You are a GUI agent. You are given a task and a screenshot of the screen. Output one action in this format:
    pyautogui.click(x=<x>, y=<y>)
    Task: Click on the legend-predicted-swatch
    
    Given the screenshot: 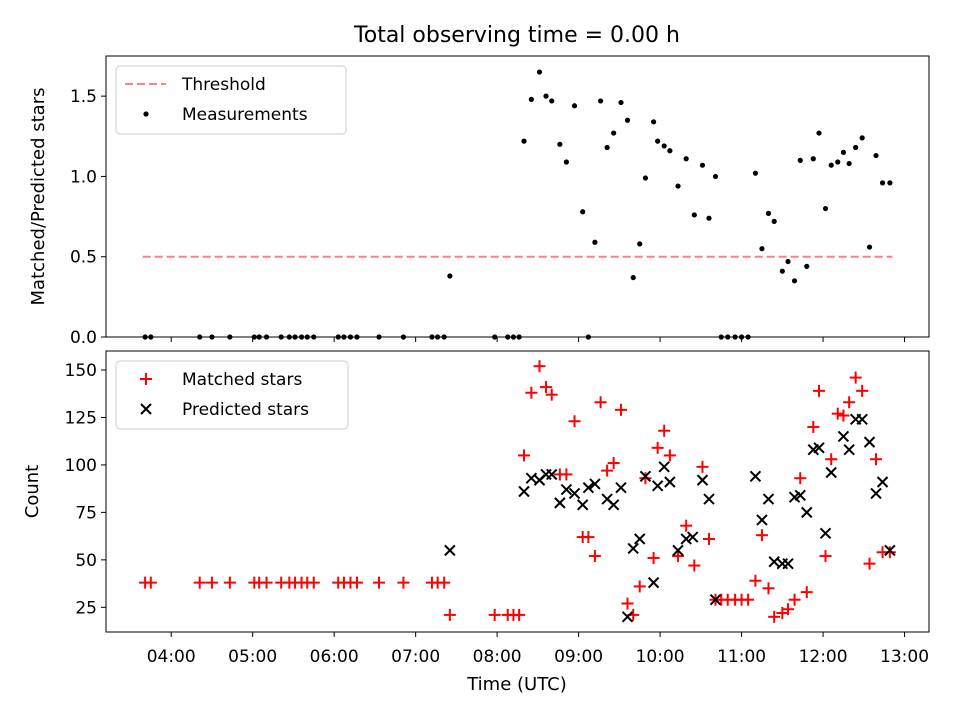 What is the action you would take?
    pyautogui.click(x=146, y=409)
    